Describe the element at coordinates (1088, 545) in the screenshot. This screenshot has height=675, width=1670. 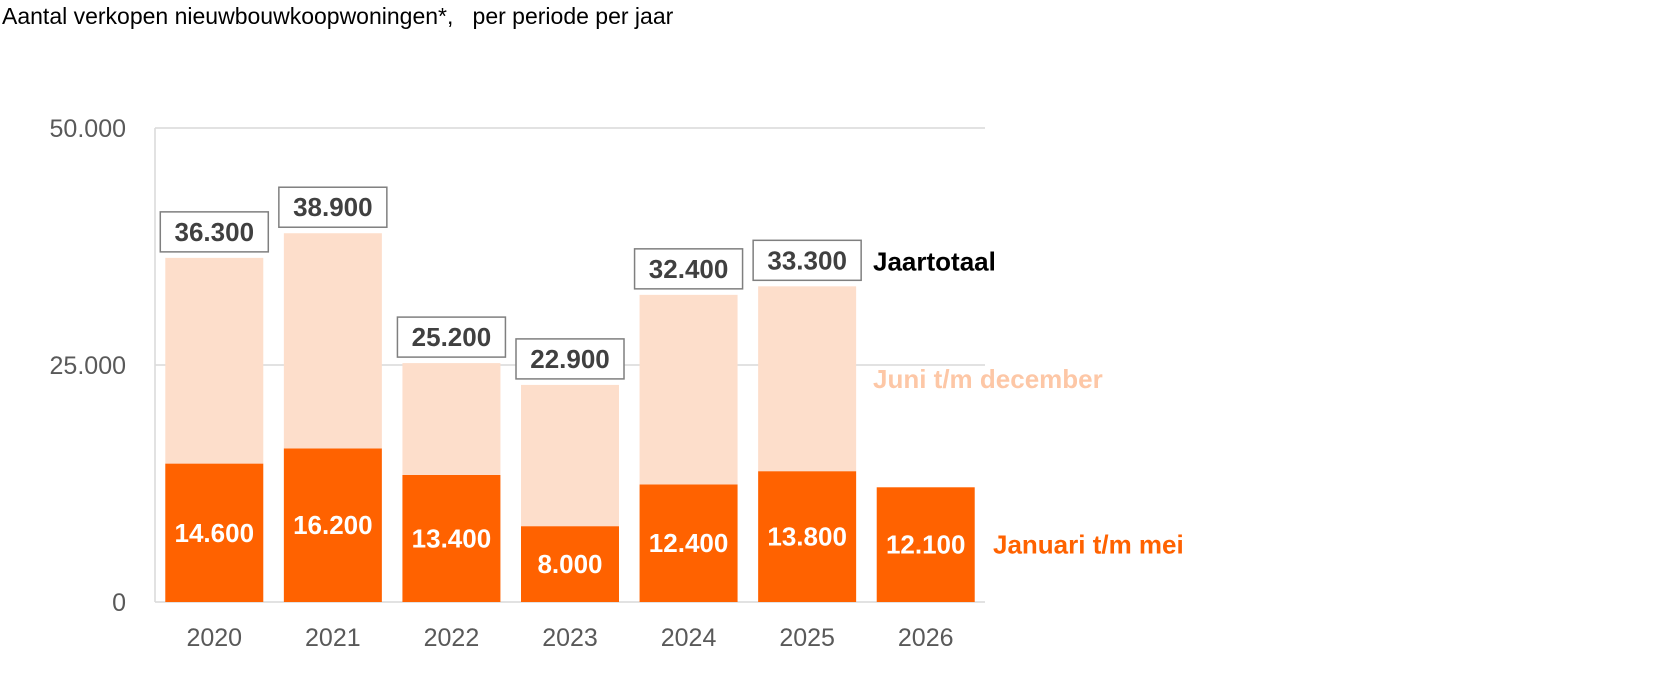
I see `legend-januari-mei: Januari t/m mei` at that location.